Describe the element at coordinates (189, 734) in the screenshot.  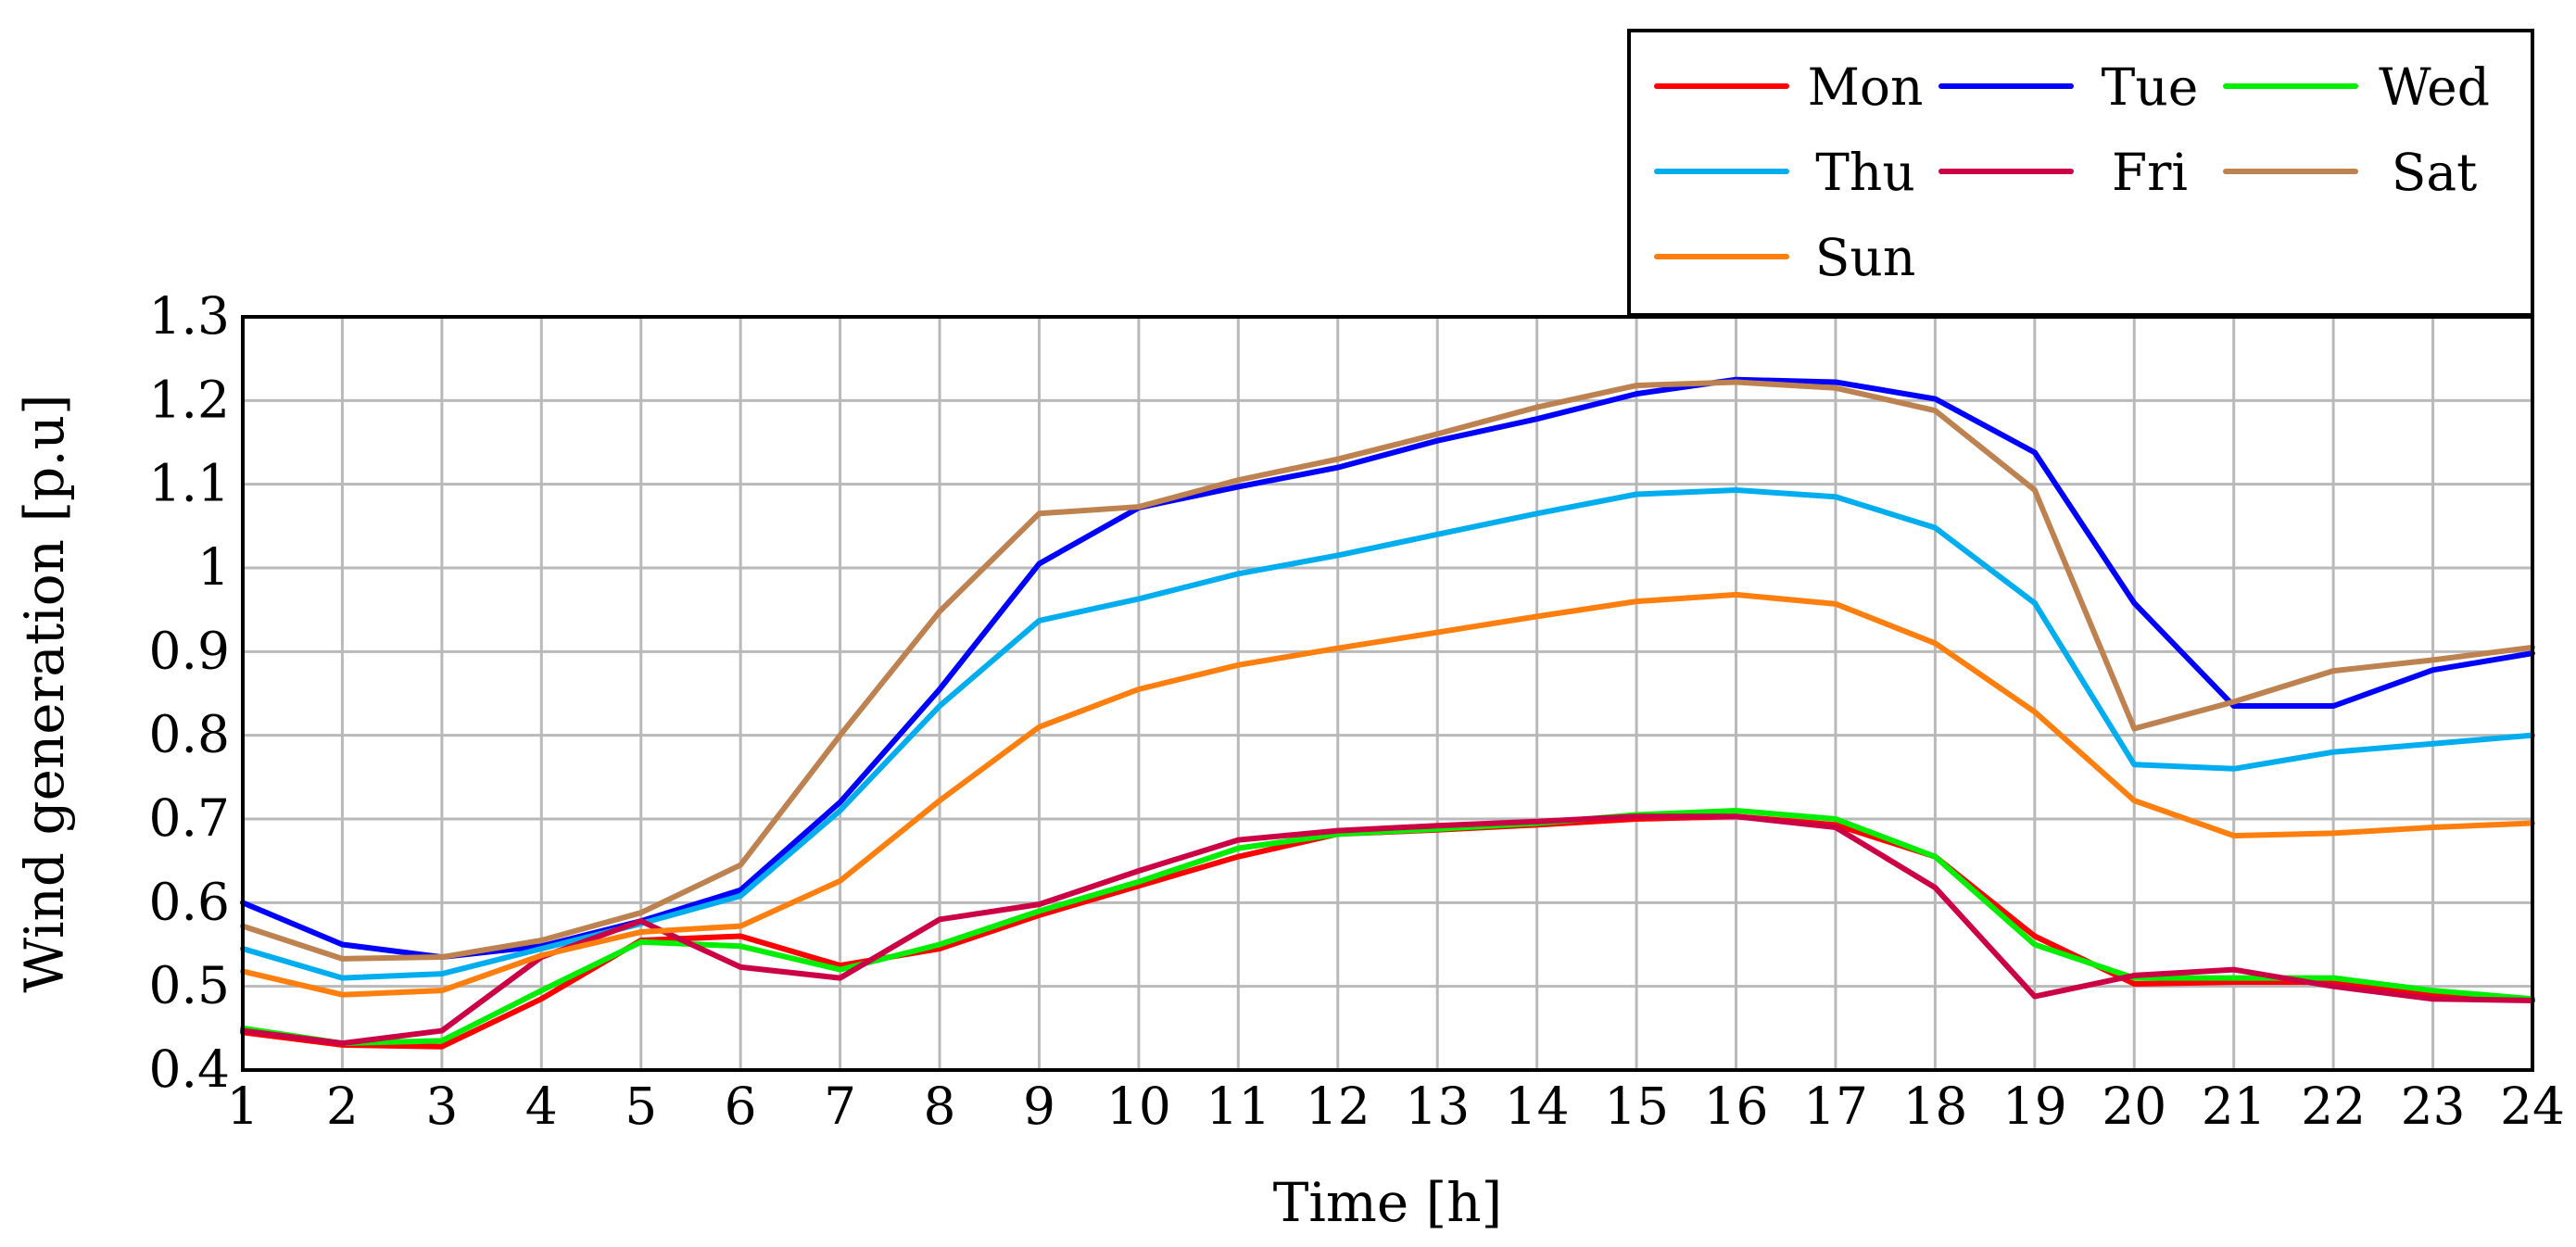
I see `y-tick-label: 0.8` at that location.